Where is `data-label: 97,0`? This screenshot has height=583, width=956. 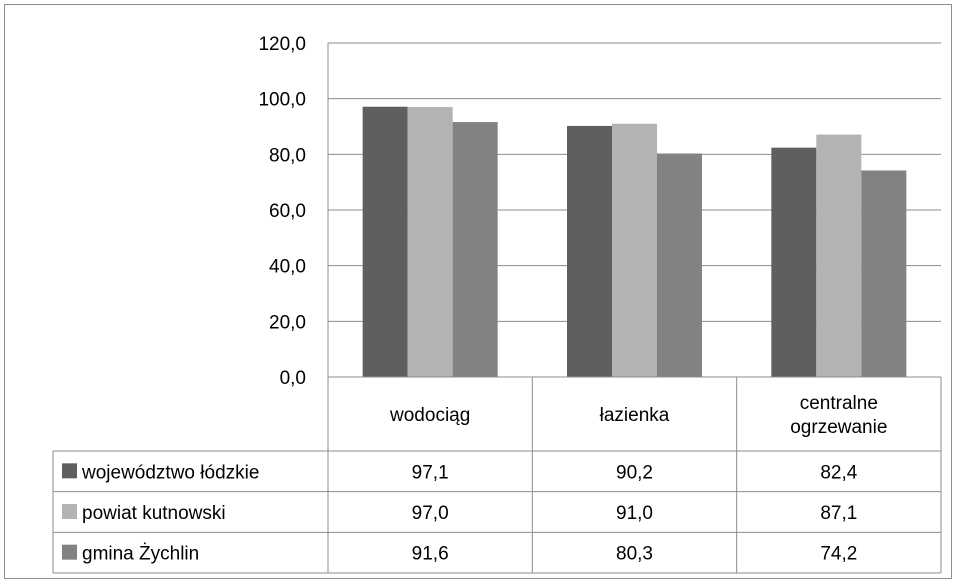 data-label: 97,0 is located at coordinates (430, 513).